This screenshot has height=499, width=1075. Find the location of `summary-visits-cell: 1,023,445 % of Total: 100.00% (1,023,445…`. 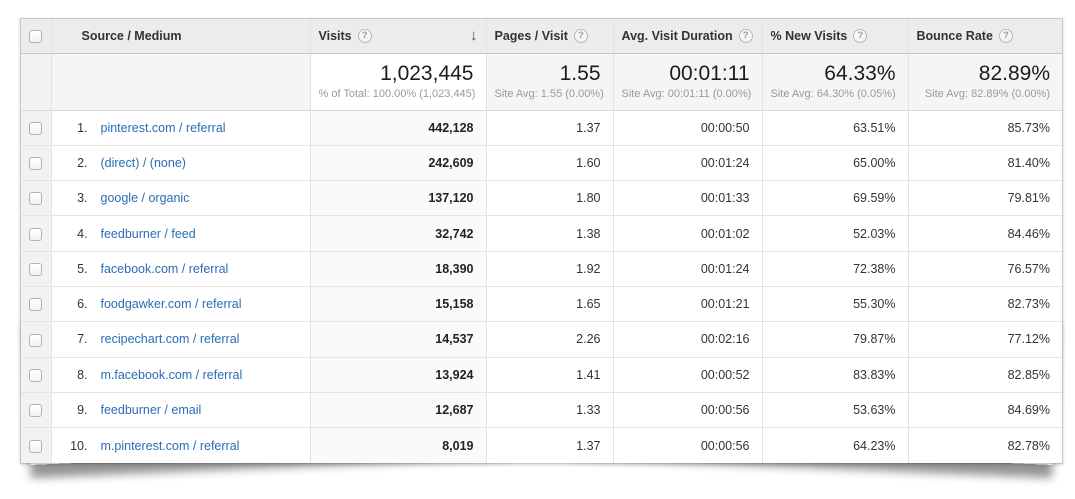

summary-visits-cell: 1,023,445 % of Total: 100.00% (1,023,445… is located at coordinates (397, 82).